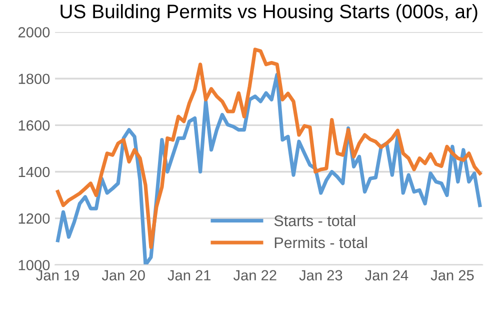  What do you see at coordinates (34, 32) in the screenshot?
I see `y-tick-label: 2000` at bounding box center [34, 32].